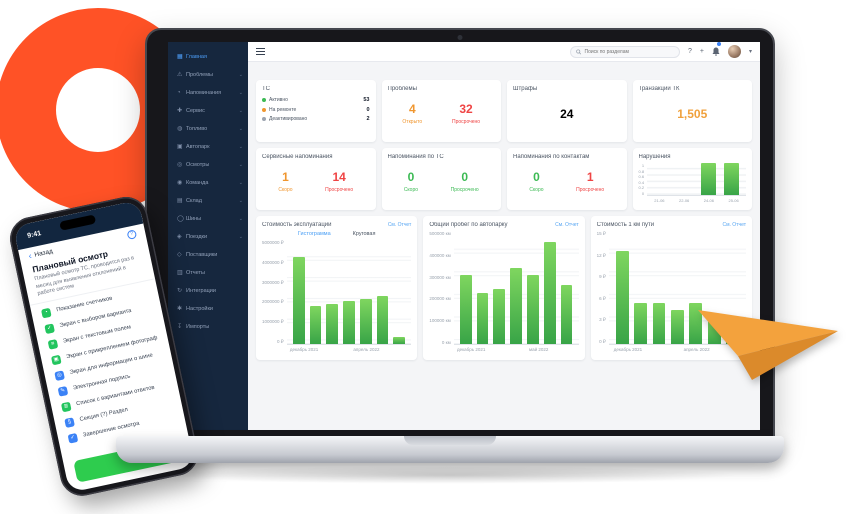  Describe the element at coordinates (180, 111) in the screenshot. I see `wrench-icon: ✚` at that location.